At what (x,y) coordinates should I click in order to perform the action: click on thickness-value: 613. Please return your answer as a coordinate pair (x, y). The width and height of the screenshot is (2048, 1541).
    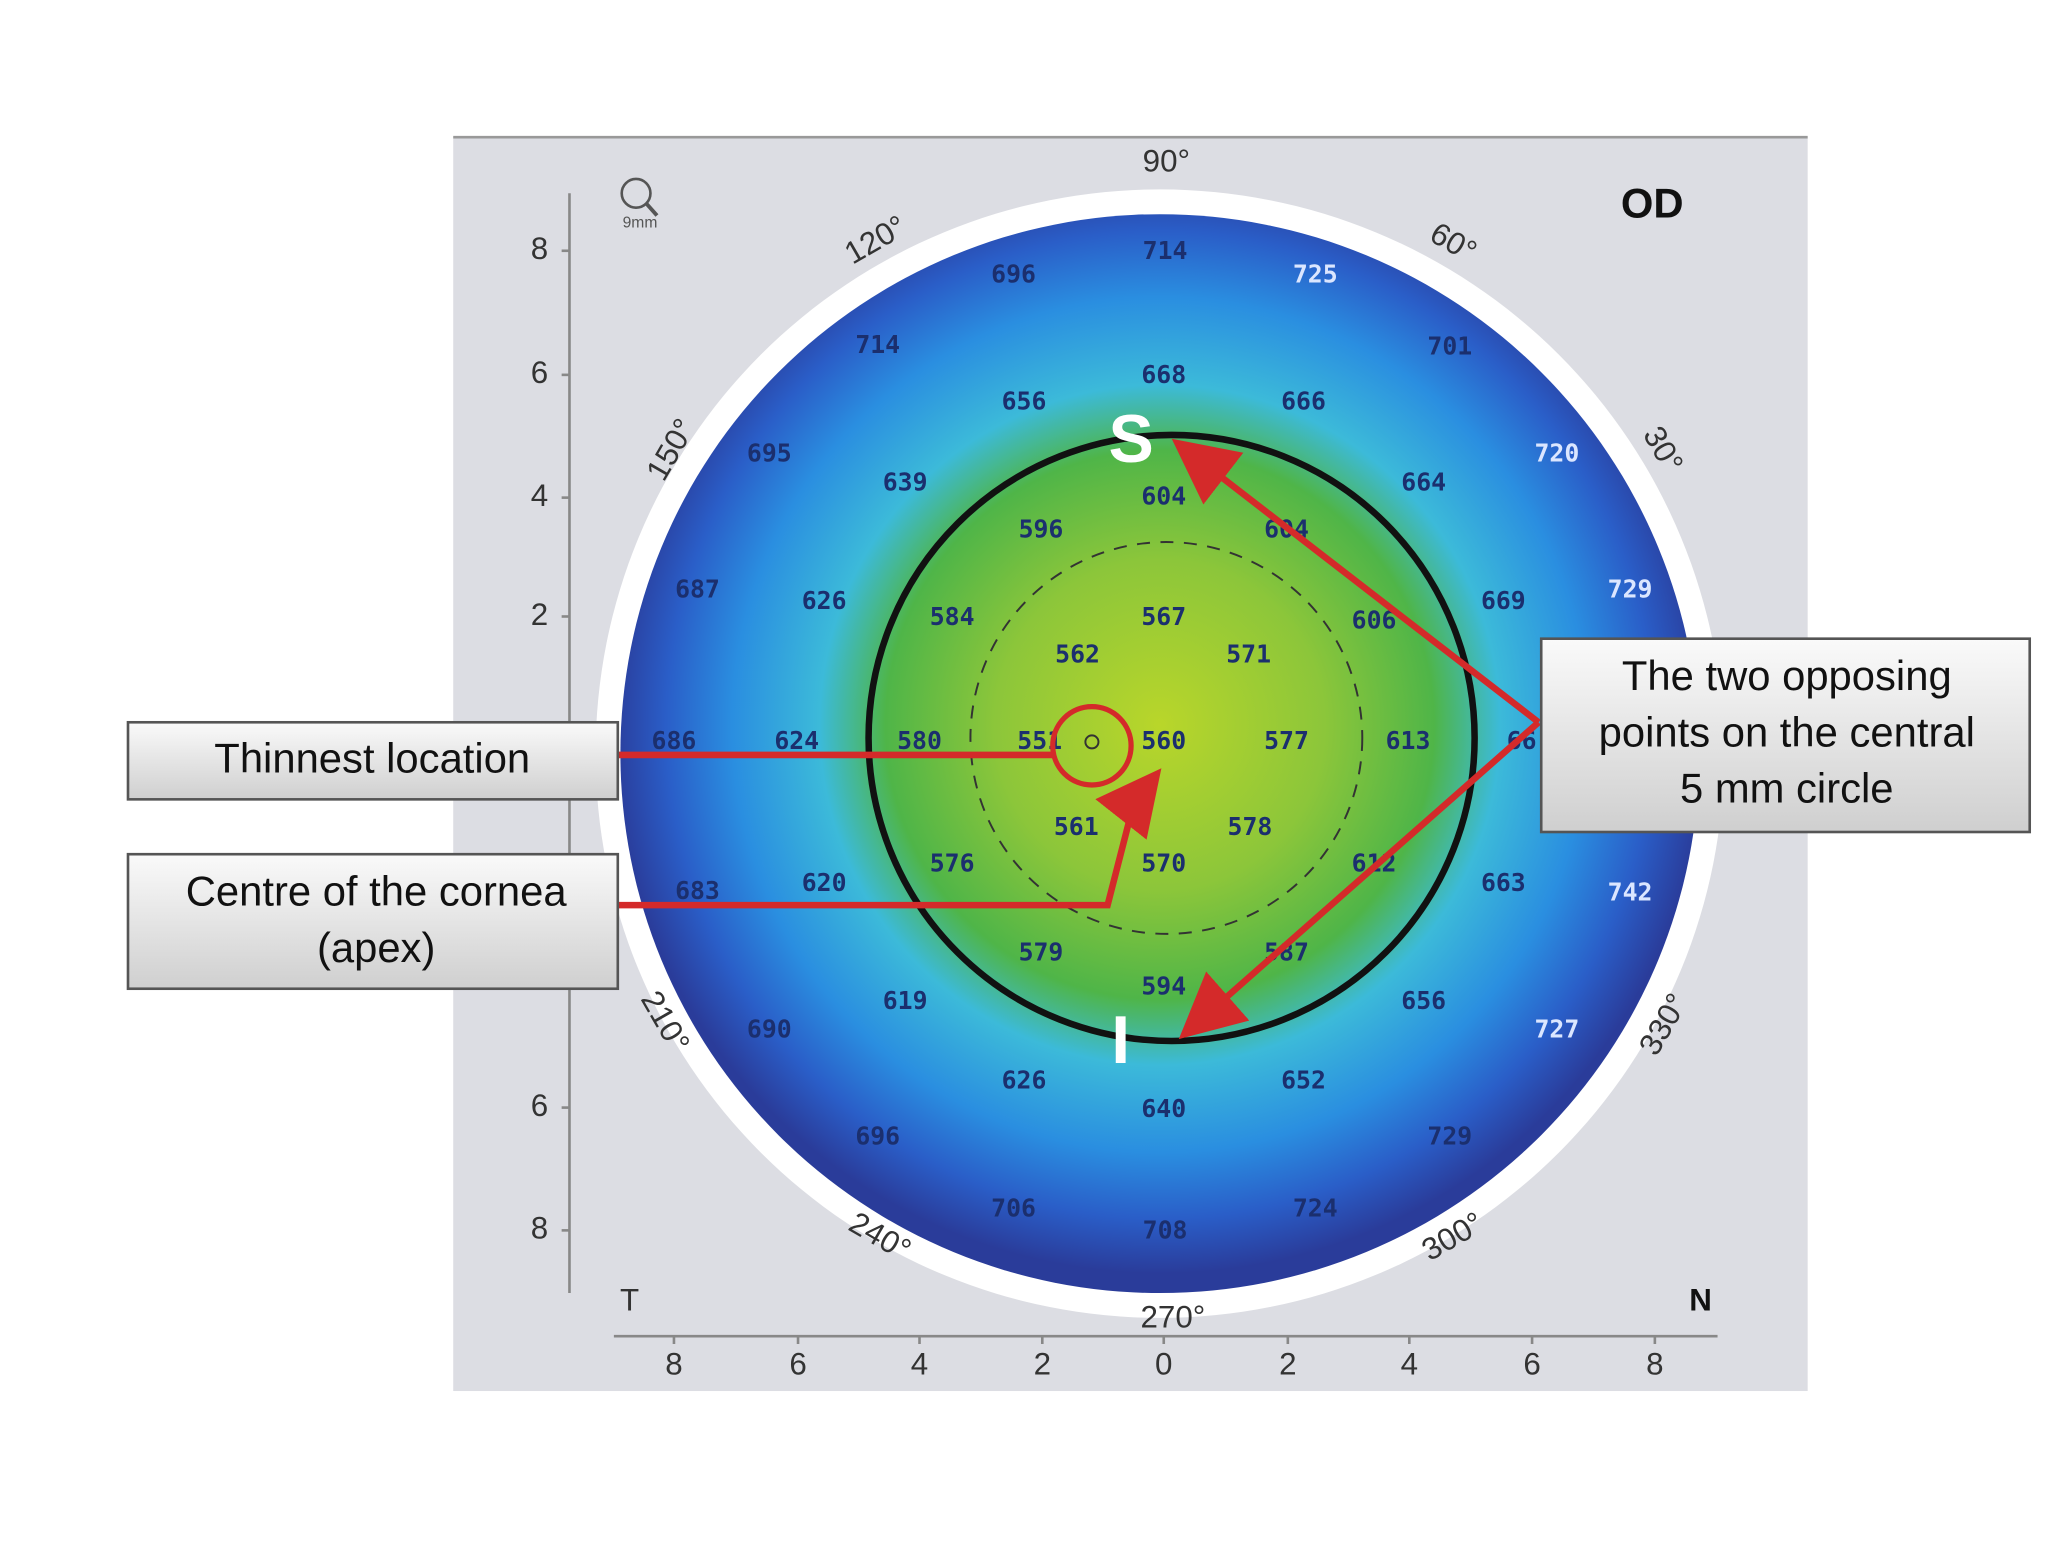
    Looking at the image, I should click on (1408, 740).